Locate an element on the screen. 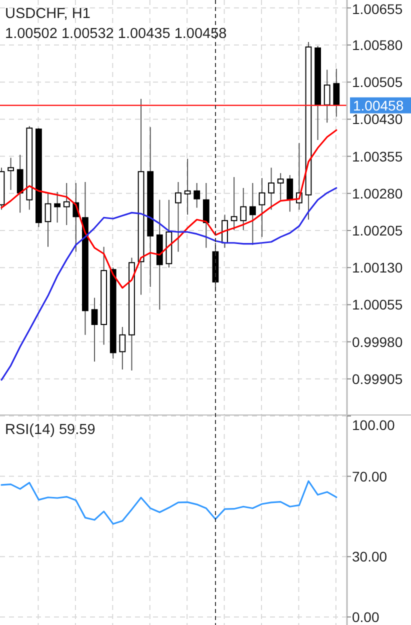 This screenshot has height=625, width=411. y-tick-label: 0.99980 is located at coordinates (377, 342).